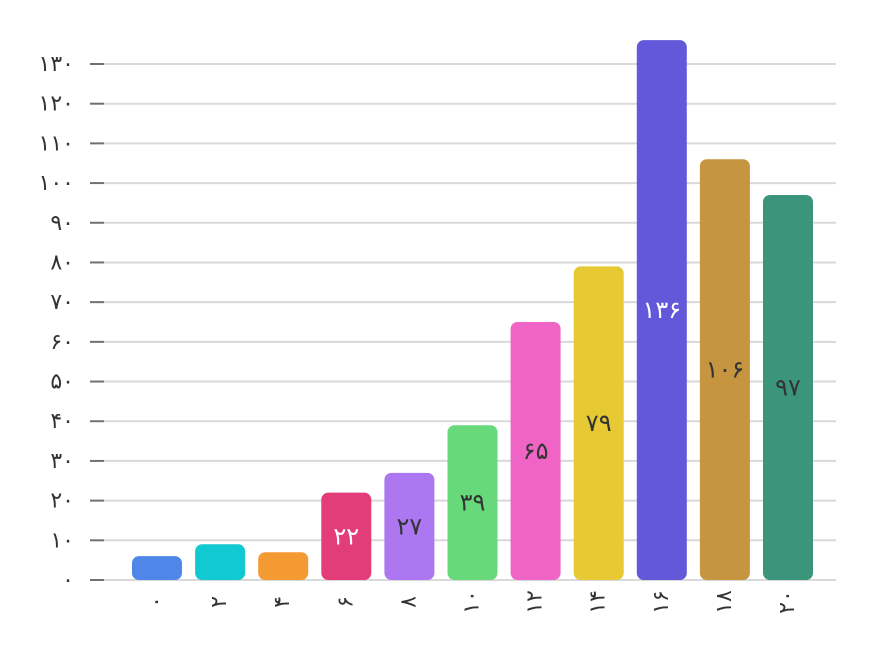  Describe the element at coordinates (56, 143) in the screenshot. I see `y-tick-label: ۱۱۰` at that location.